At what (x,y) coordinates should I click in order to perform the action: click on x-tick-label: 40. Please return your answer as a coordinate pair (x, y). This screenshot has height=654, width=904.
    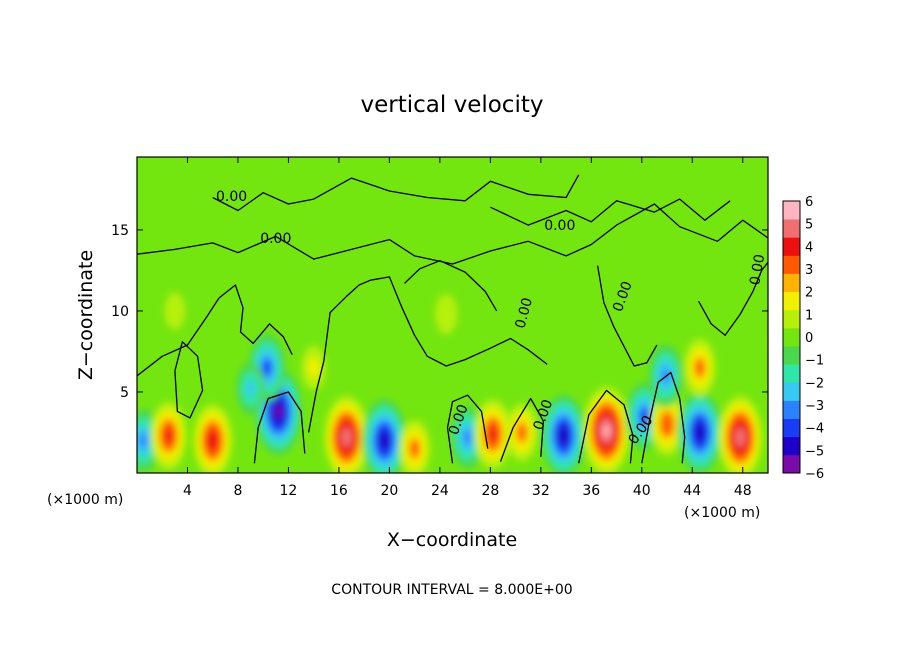
    Looking at the image, I should click on (642, 491).